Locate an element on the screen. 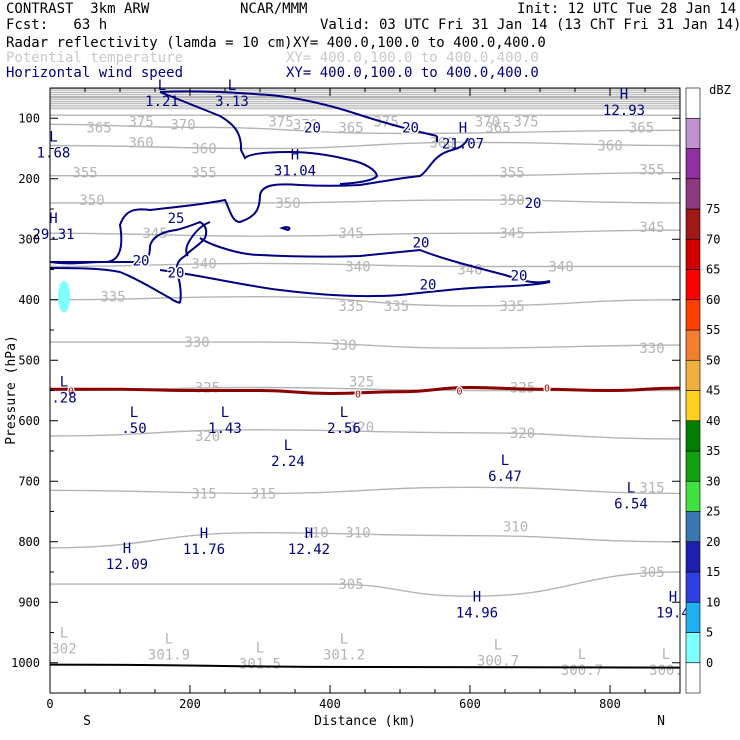 The image size is (740, 740). extremum-l: L6.47 is located at coordinates (505, 469).